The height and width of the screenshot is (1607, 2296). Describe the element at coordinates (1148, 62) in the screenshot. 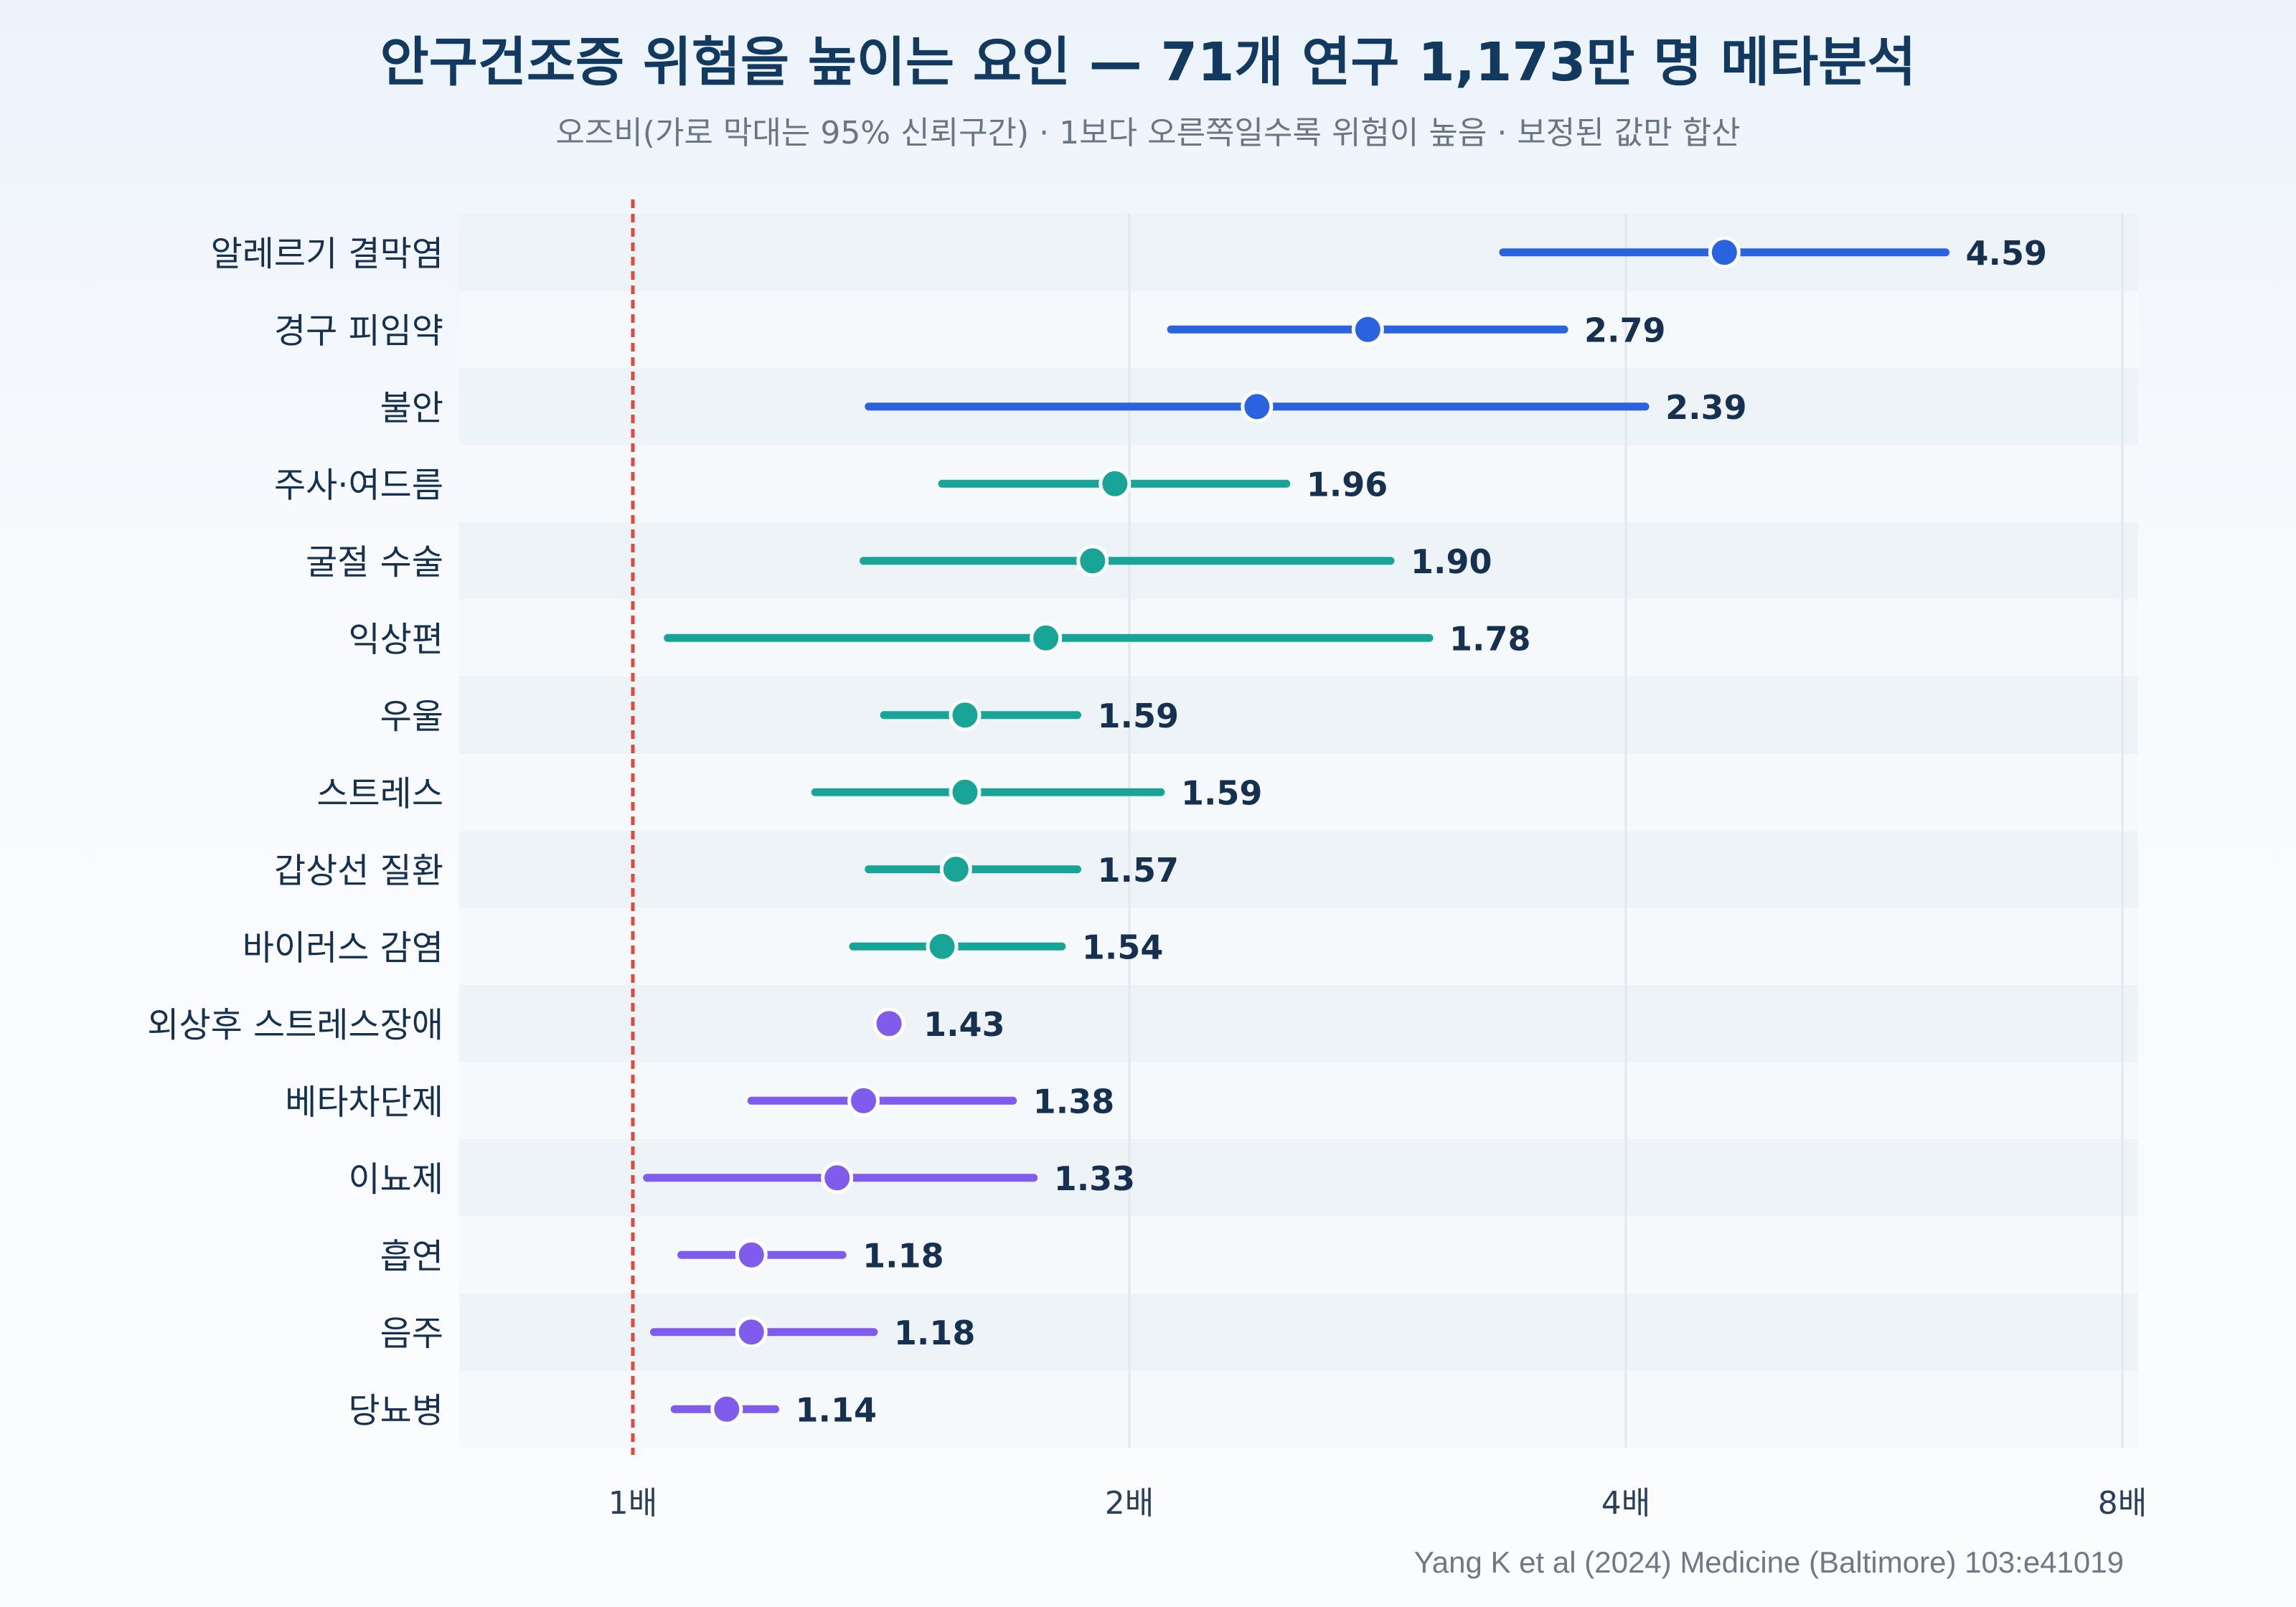

I see `chart-title: 안구건조증 위험을 높이는 요인 — 71개 연구 1,173만 명 메타분석` at that location.